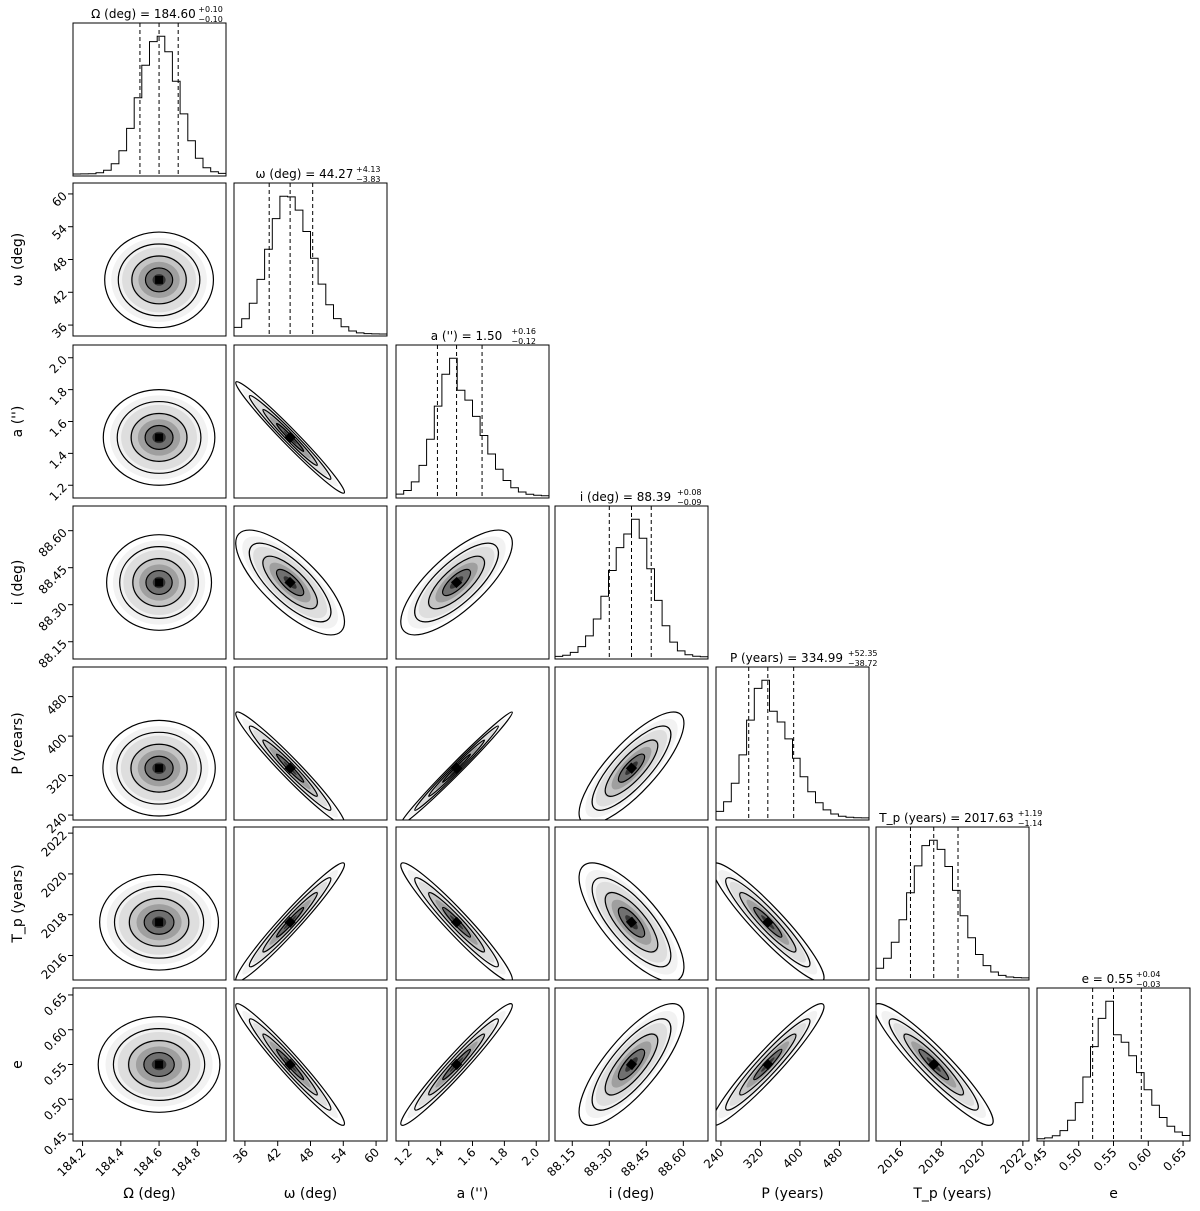 The height and width of the screenshot is (1211, 1200). I want to click on y-tick-label-omega: 48, so click(59, 265).